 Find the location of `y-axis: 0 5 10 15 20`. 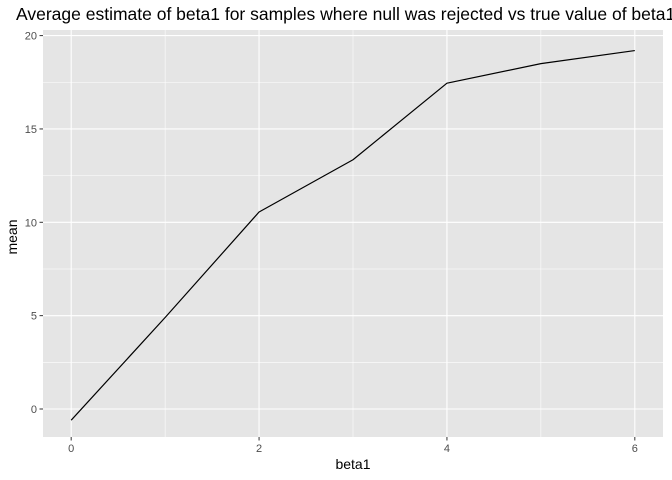

y-axis: 0 5 10 15 20 is located at coordinates (34, 223).